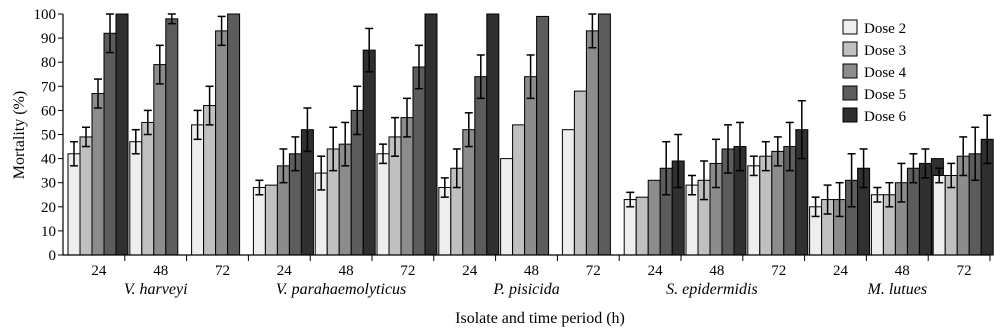  Describe the element at coordinates (897, 289) in the screenshot. I see `isolate-label: M. lutues` at that location.